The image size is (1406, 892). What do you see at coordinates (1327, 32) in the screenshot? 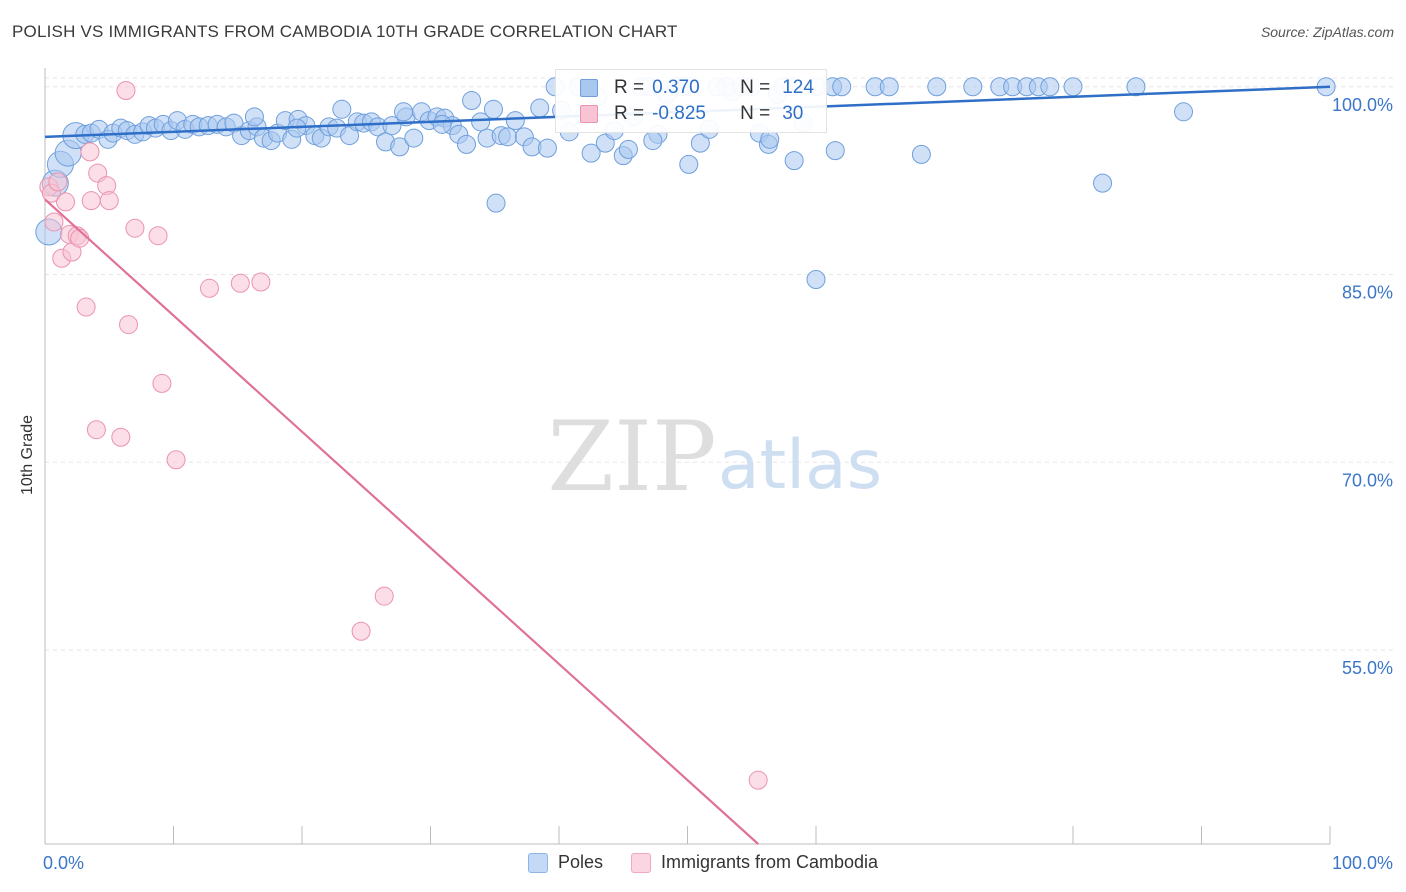
I see `source-label: Source: ZipAtlas.com` at bounding box center [1327, 32].